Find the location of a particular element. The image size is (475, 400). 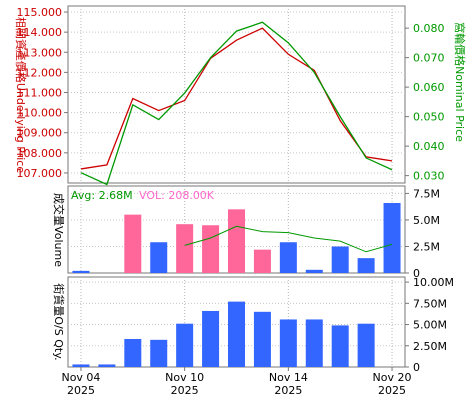

left-tick-label: 113.000 is located at coordinates (40, 52).